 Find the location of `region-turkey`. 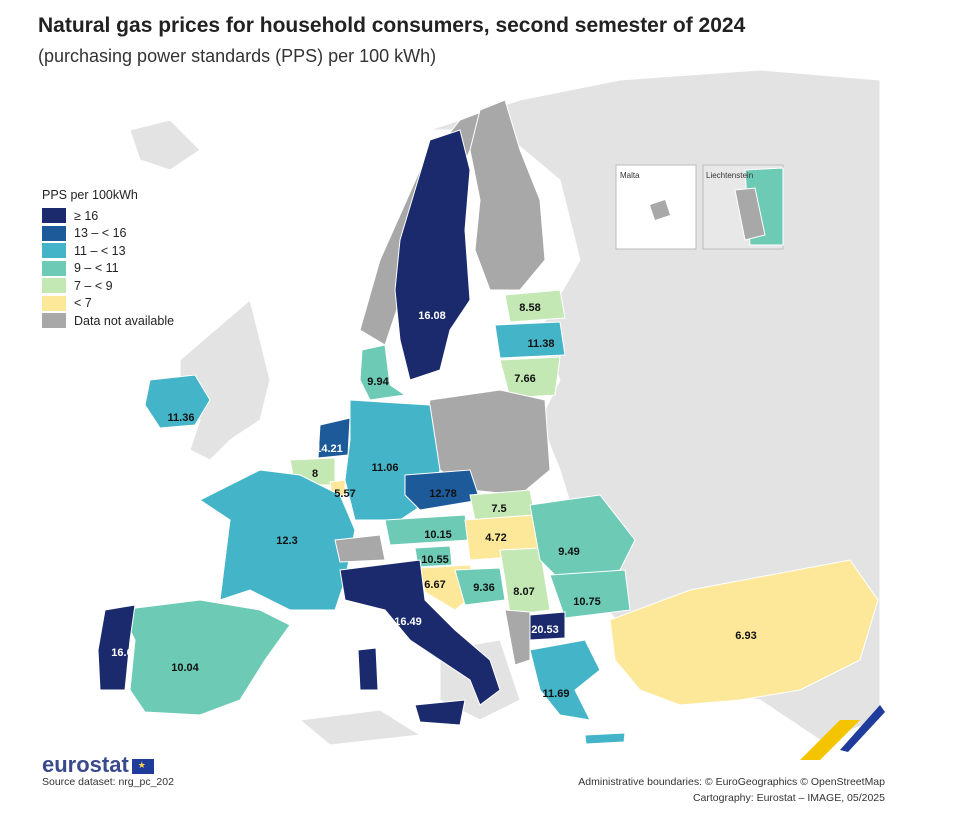

region-turkey is located at coordinates (744, 632).